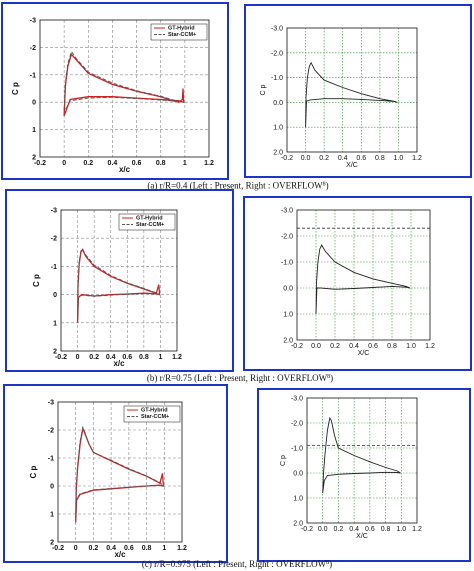 Image resolution: width=474 pixels, height=571 pixels. I want to click on legend-label: Star-CCM+, so click(150, 225).